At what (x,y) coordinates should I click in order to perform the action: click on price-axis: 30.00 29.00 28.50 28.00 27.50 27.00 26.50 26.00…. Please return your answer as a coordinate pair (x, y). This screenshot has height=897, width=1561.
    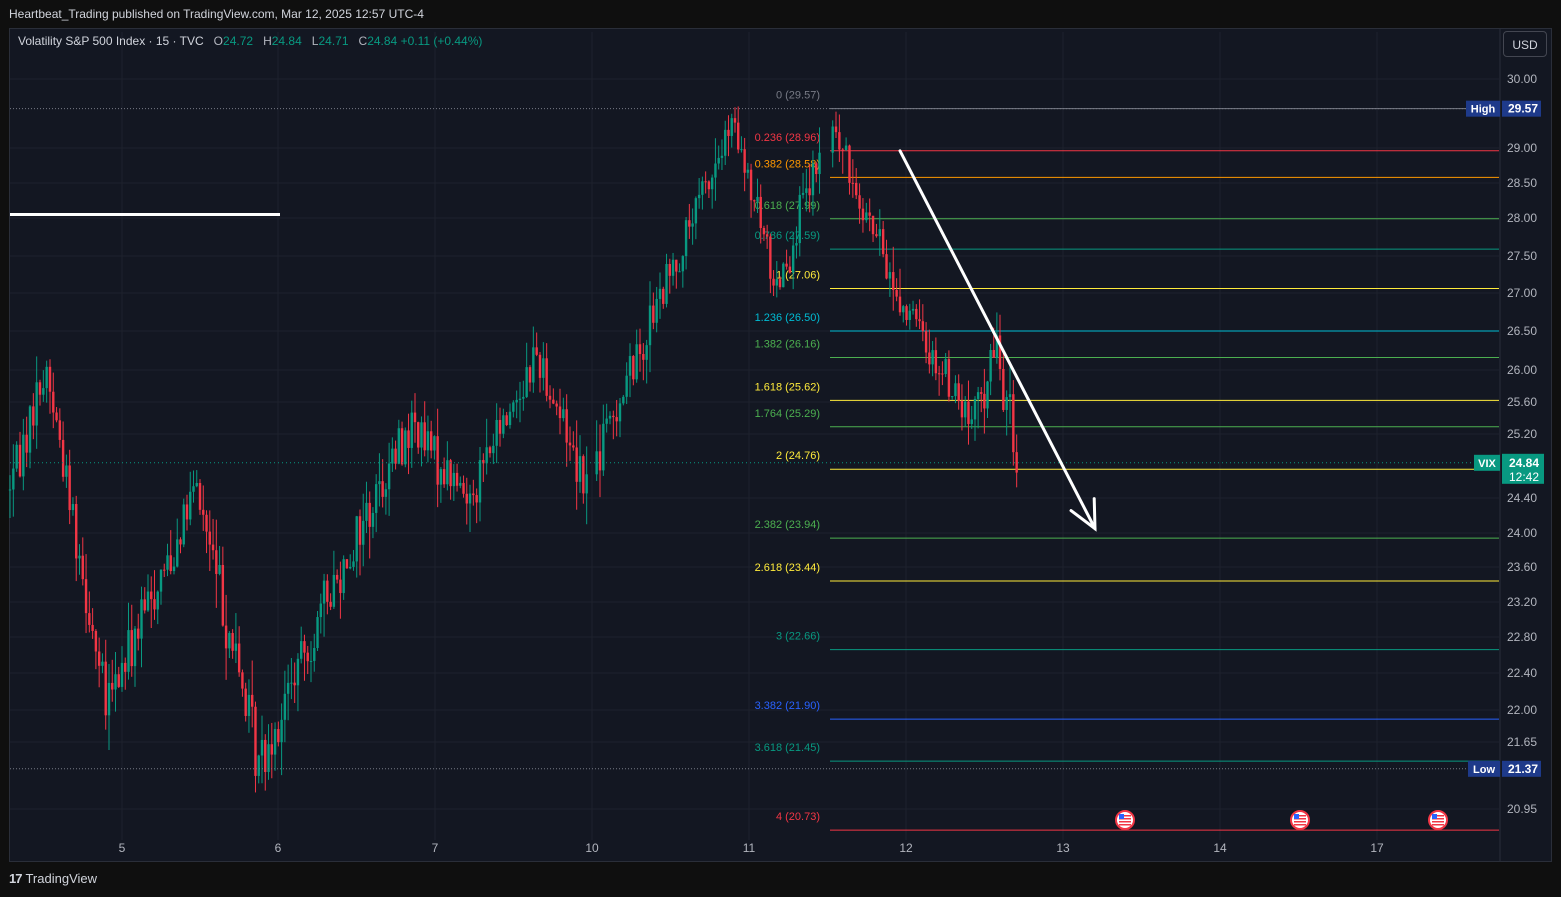
    Looking at the image, I should click on (1505, 445).